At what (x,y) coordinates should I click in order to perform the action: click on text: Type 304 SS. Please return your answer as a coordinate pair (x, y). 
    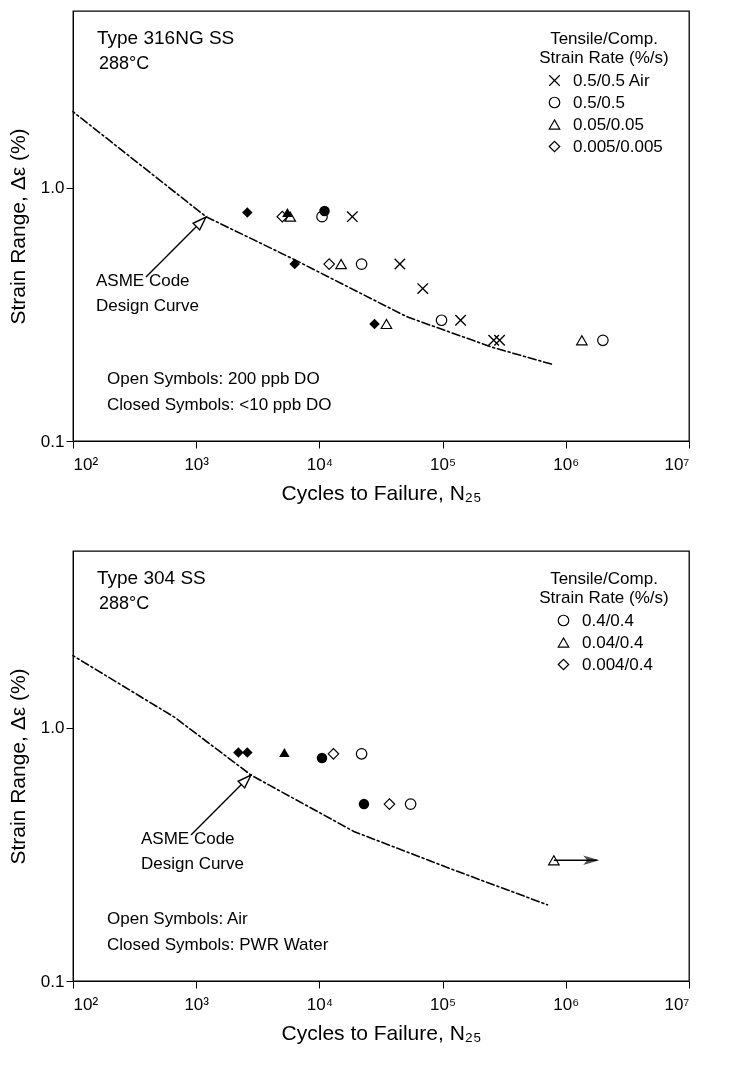
    Looking at the image, I should click on (151, 577).